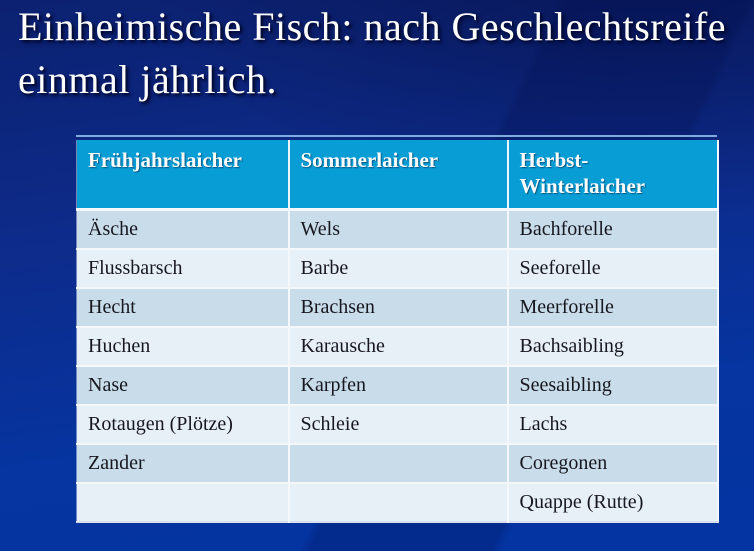  I want to click on table-row: Flussbarsch Barbe Seeforelle, so click(397, 269).